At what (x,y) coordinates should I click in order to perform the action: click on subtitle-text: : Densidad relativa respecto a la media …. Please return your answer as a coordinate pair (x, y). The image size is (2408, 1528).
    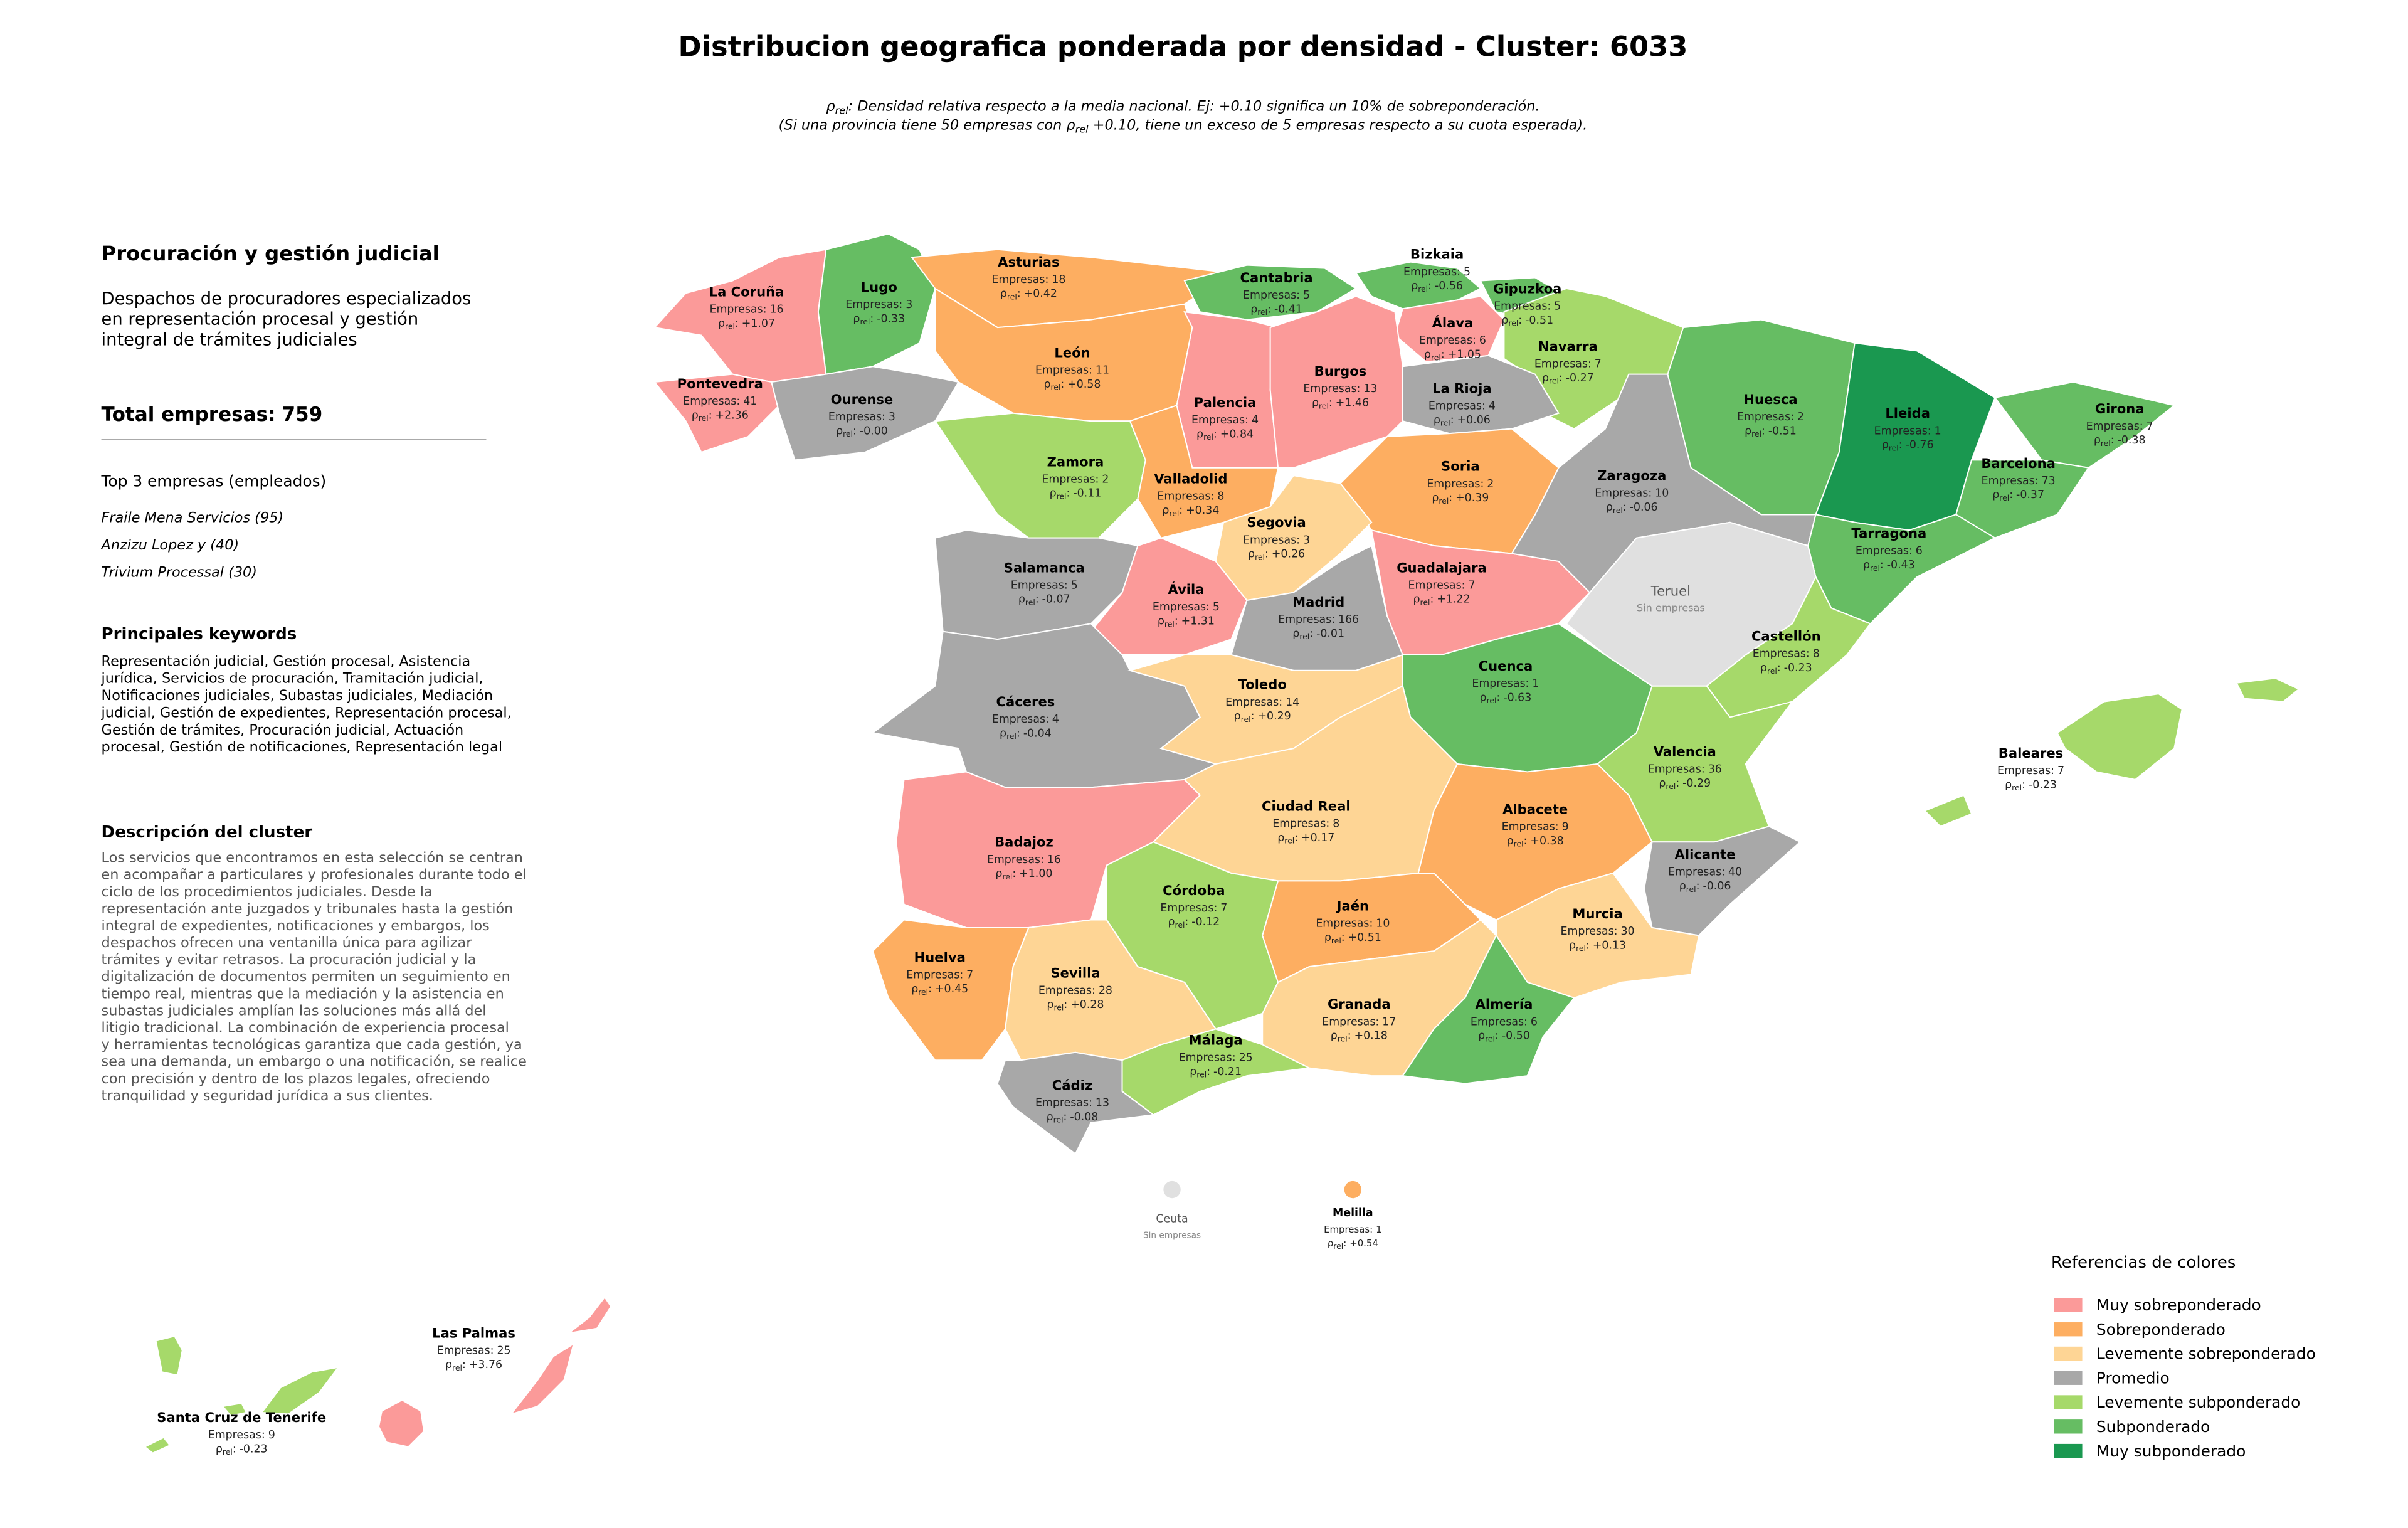
    Looking at the image, I should click on (1194, 106).